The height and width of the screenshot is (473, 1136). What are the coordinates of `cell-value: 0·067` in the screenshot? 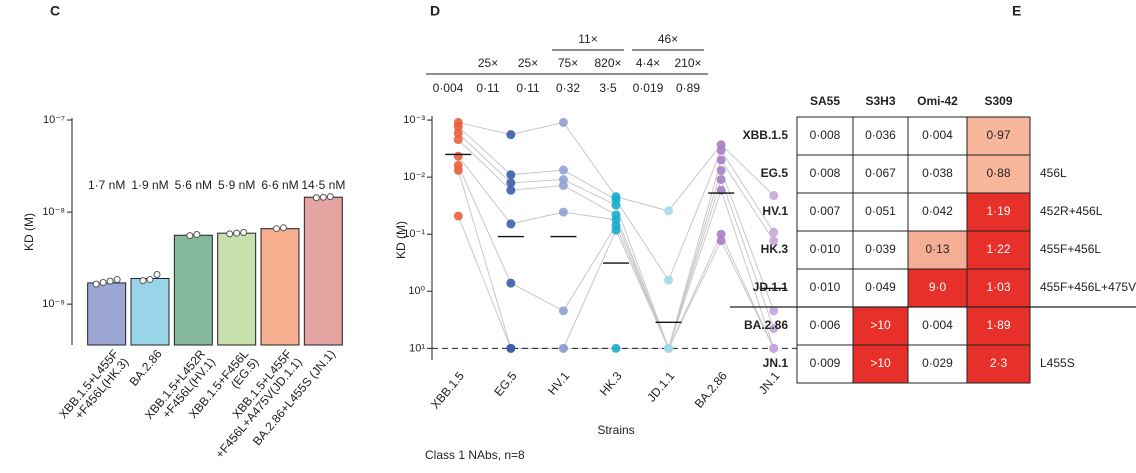 It's located at (880, 173).